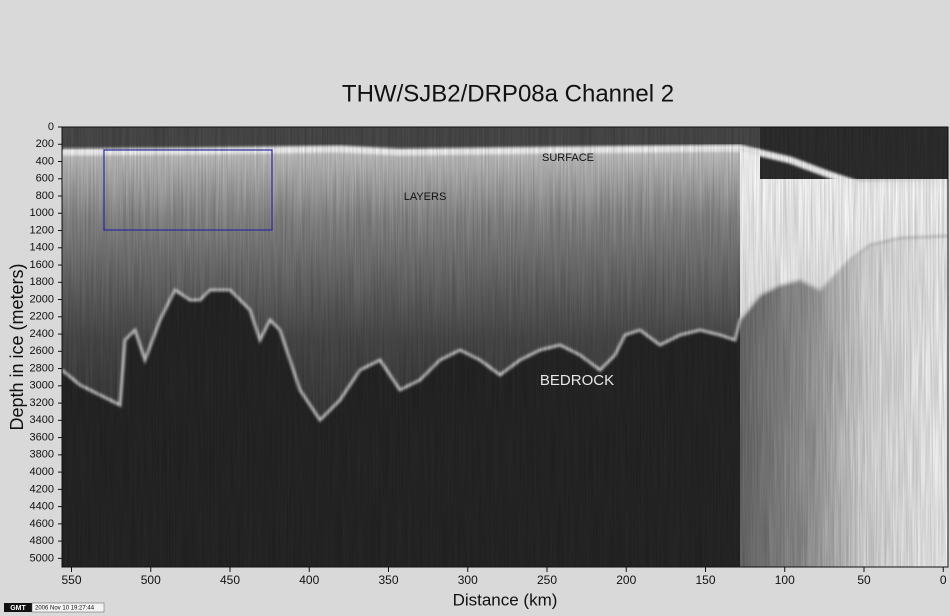 This screenshot has height=616, width=950. Describe the element at coordinates (425, 197) in the screenshot. I see `annotation: LAYERS` at that location.